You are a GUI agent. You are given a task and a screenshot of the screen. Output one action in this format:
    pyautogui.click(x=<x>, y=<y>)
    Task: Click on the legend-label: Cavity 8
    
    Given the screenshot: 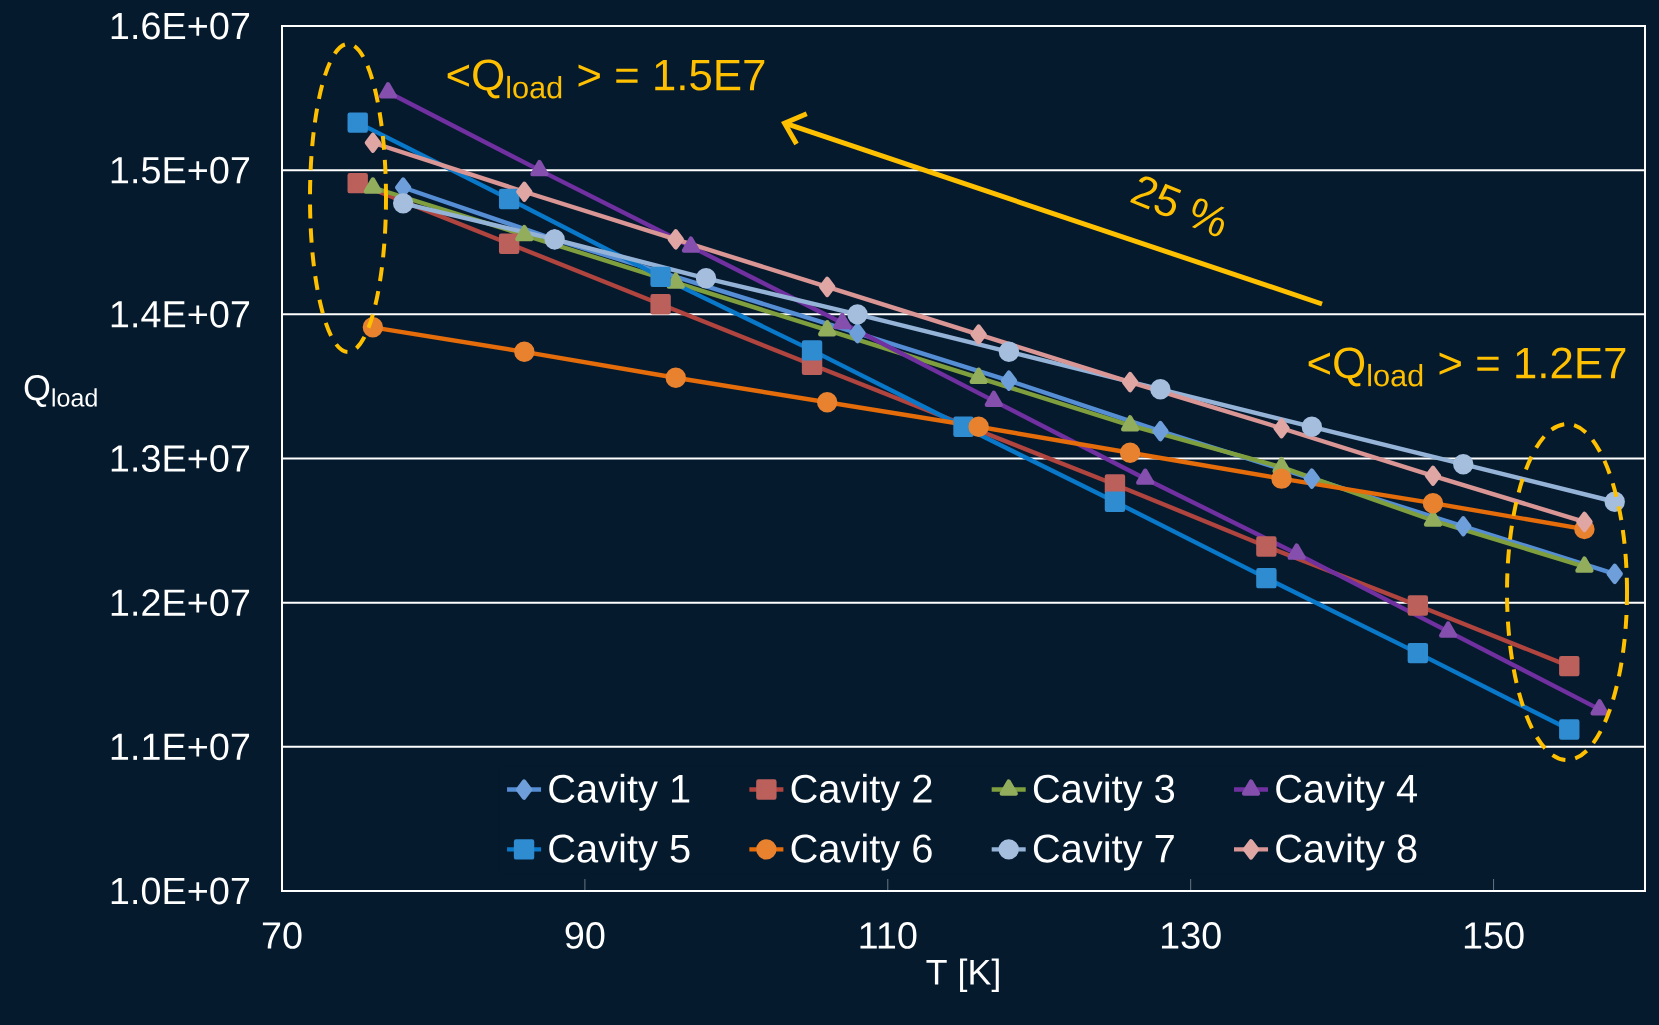 What is the action you would take?
    pyautogui.click(x=1346, y=852)
    